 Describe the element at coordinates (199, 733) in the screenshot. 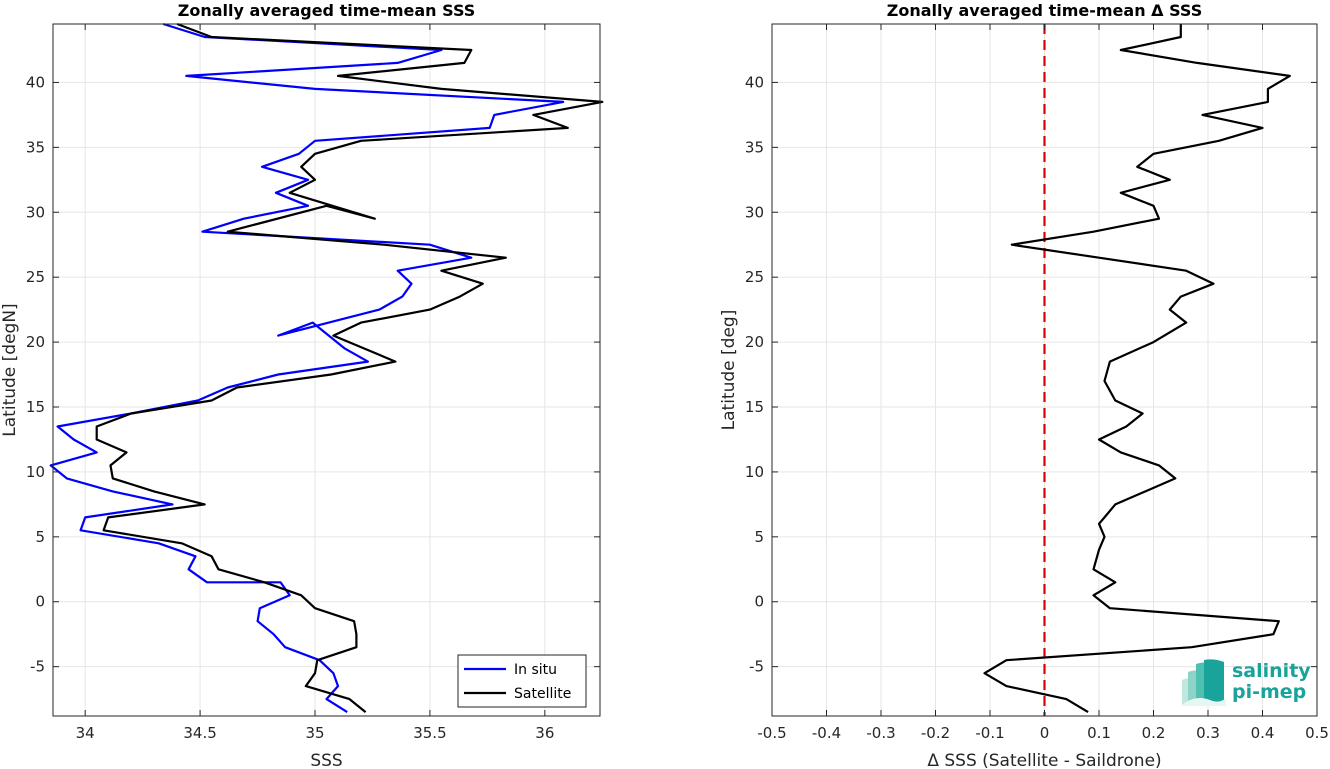

I see `x-tick-label: 34.5` at that location.